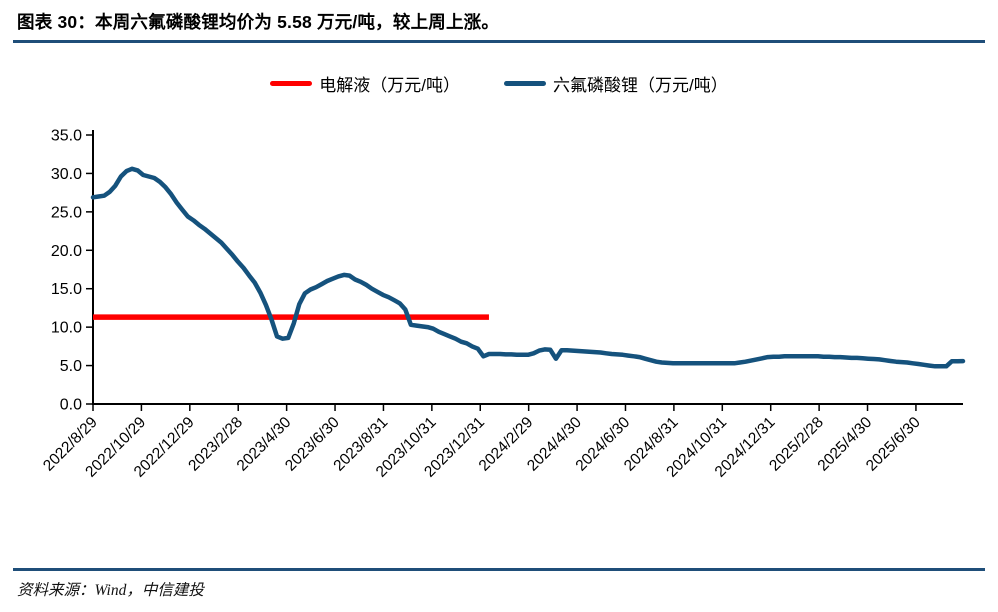  What do you see at coordinates (71, 405) in the screenshot?
I see `y-tick-label: 0.0` at bounding box center [71, 405].